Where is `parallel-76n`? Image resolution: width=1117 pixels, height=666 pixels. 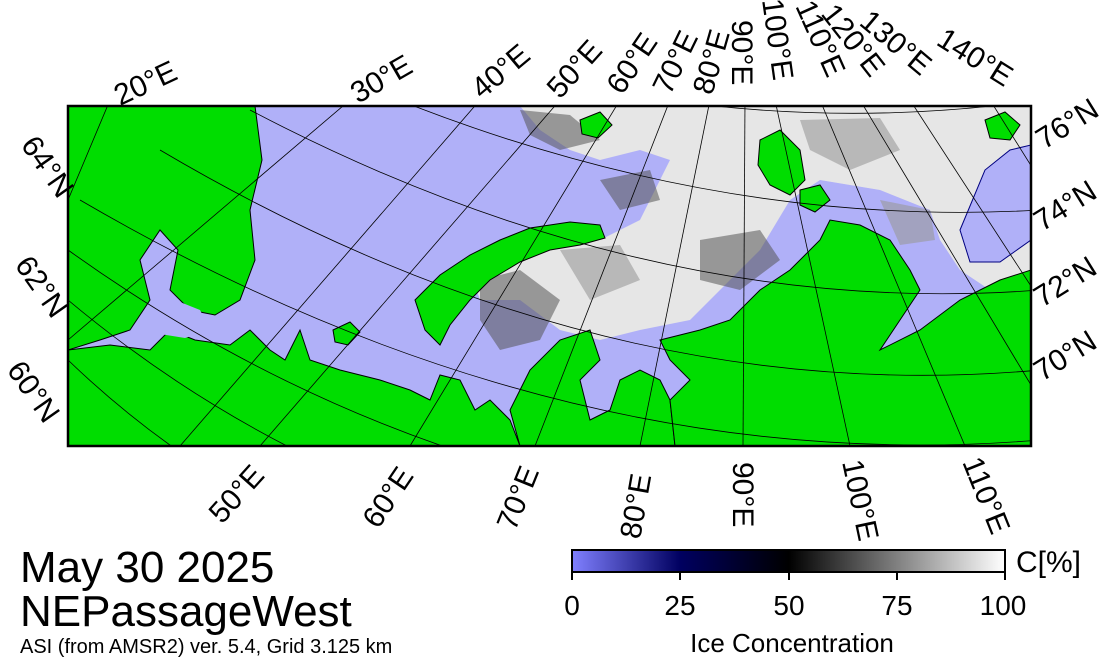 parallel-76n is located at coordinates (853, 110).